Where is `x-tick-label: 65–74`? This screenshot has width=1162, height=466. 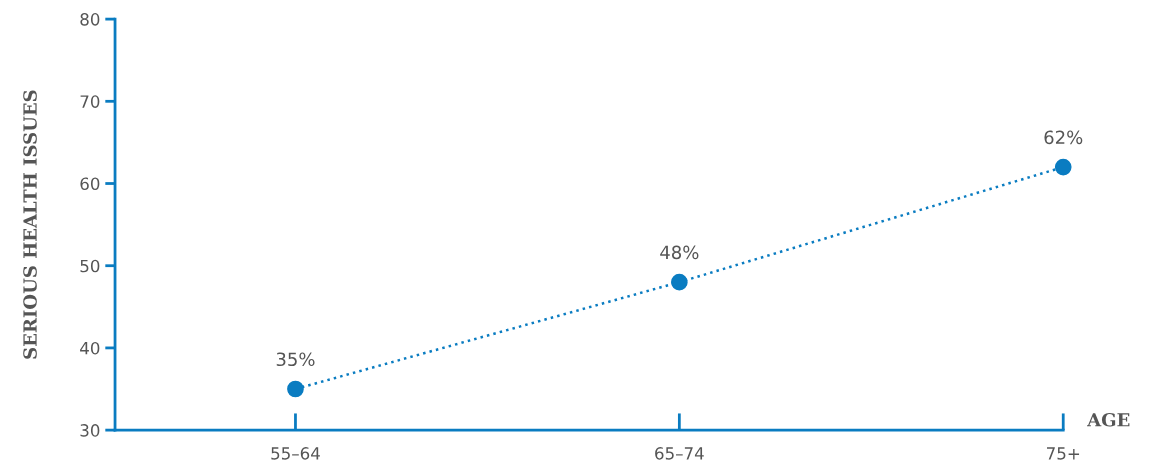 x-tick-label: 65–74 is located at coordinates (679, 453).